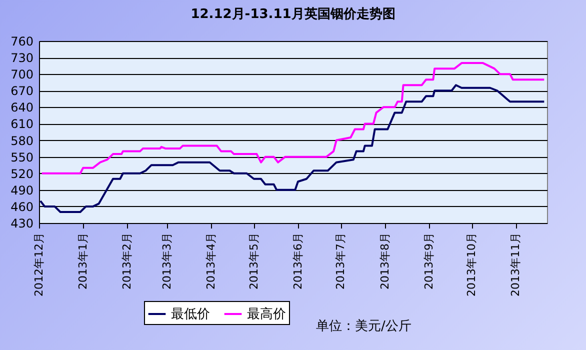 Image resolution: width=586 pixels, height=350 pixels. Describe the element at coordinates (297, 261) in the screenshot. I see `x-tick-label: 2013年6月` at that location.